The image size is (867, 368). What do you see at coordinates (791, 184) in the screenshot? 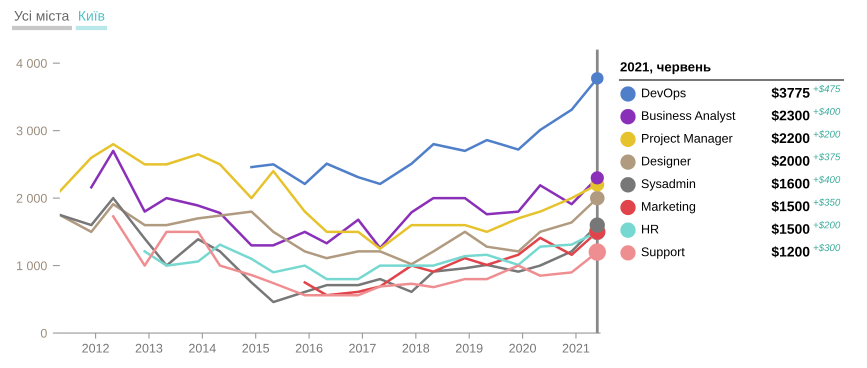
I see `text: $1600` at bounding box center [791, 184].